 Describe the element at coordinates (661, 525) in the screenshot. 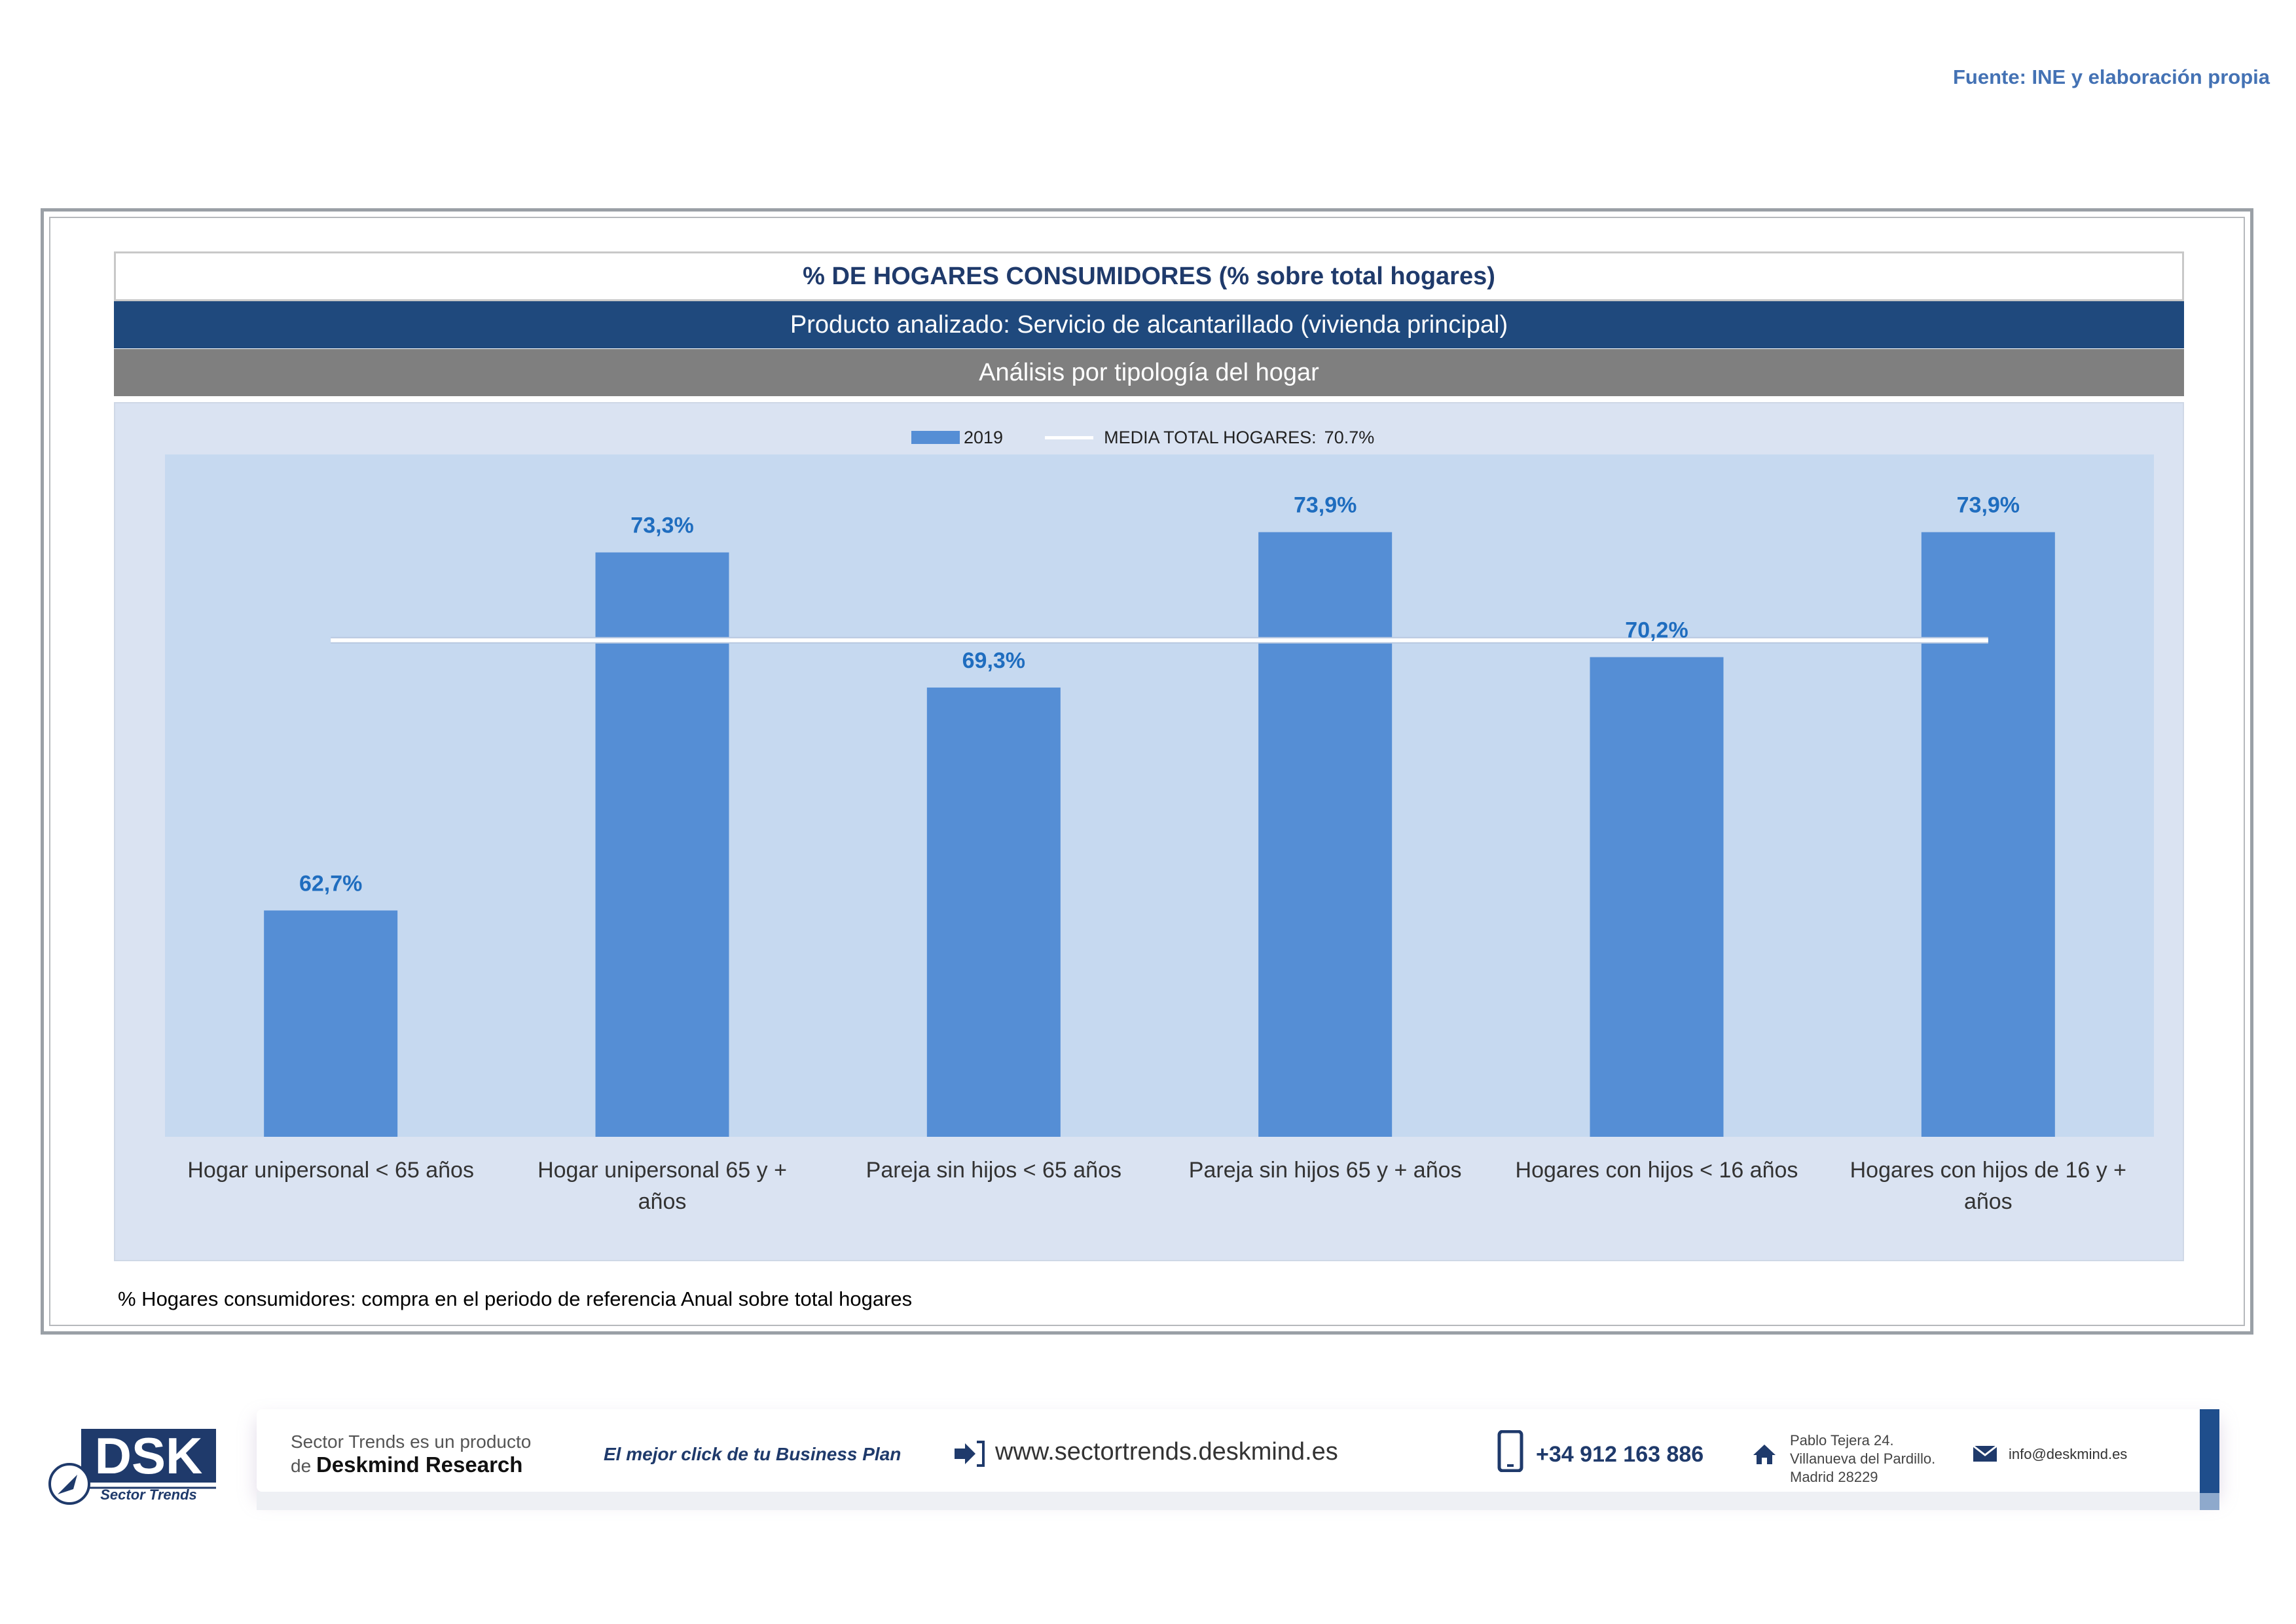

I see `data-label: 73,3%` at that location.